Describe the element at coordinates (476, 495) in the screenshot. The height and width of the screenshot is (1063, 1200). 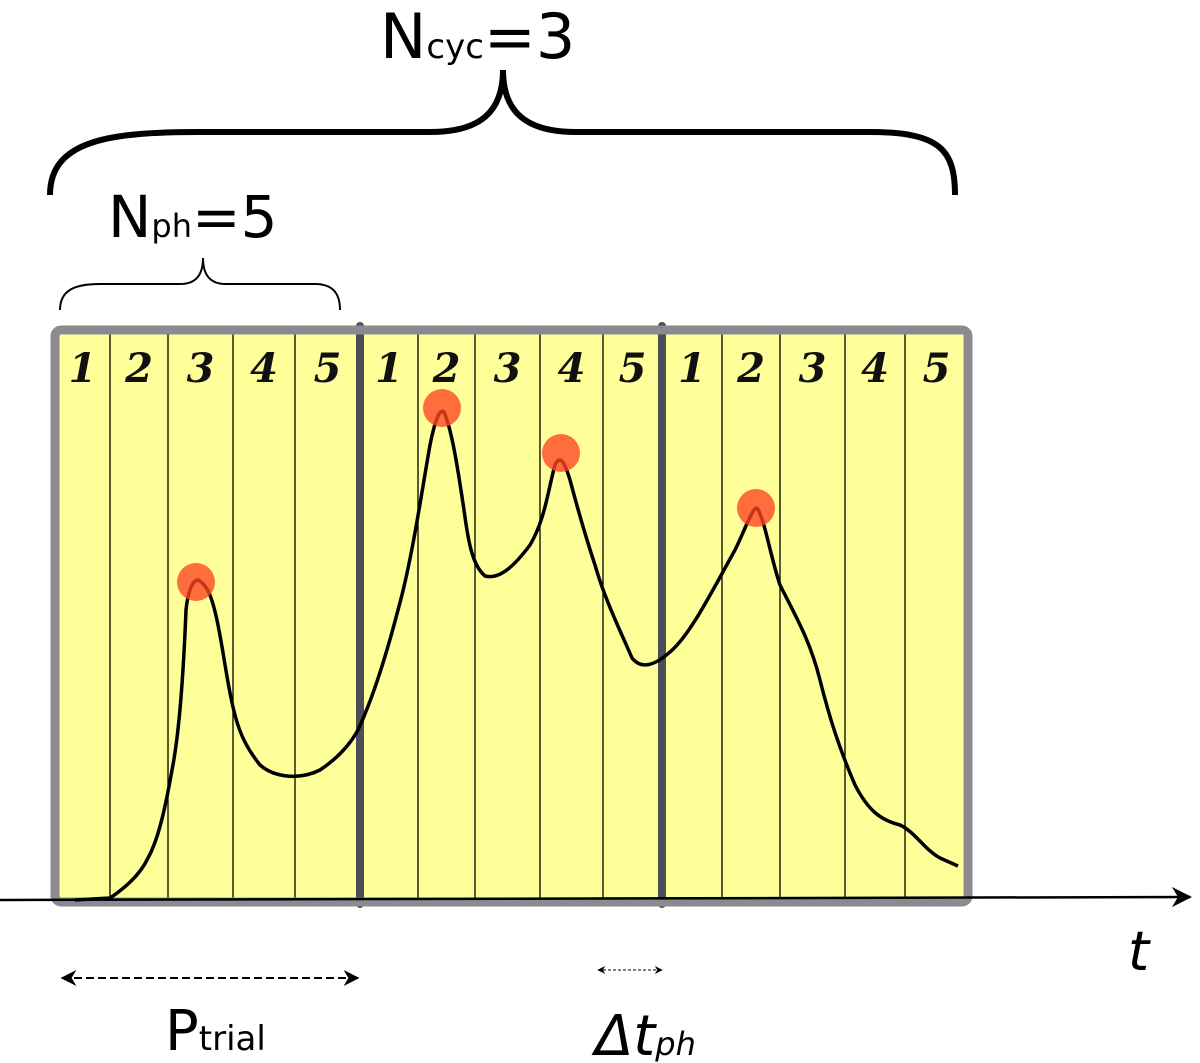
I see `peak-markers` at that location.